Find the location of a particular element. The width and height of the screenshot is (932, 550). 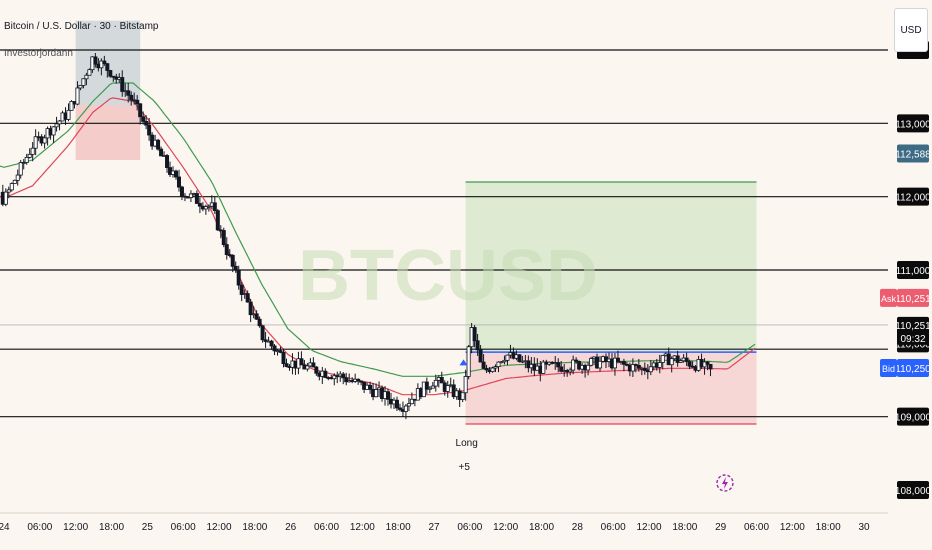

bid-price-box is located at coordinates (913, 368).